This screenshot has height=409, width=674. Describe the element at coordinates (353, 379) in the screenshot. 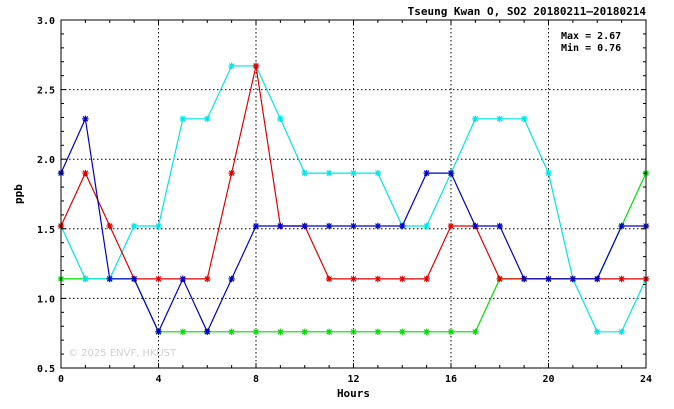

I see `x-tick-label: 12` at that location.